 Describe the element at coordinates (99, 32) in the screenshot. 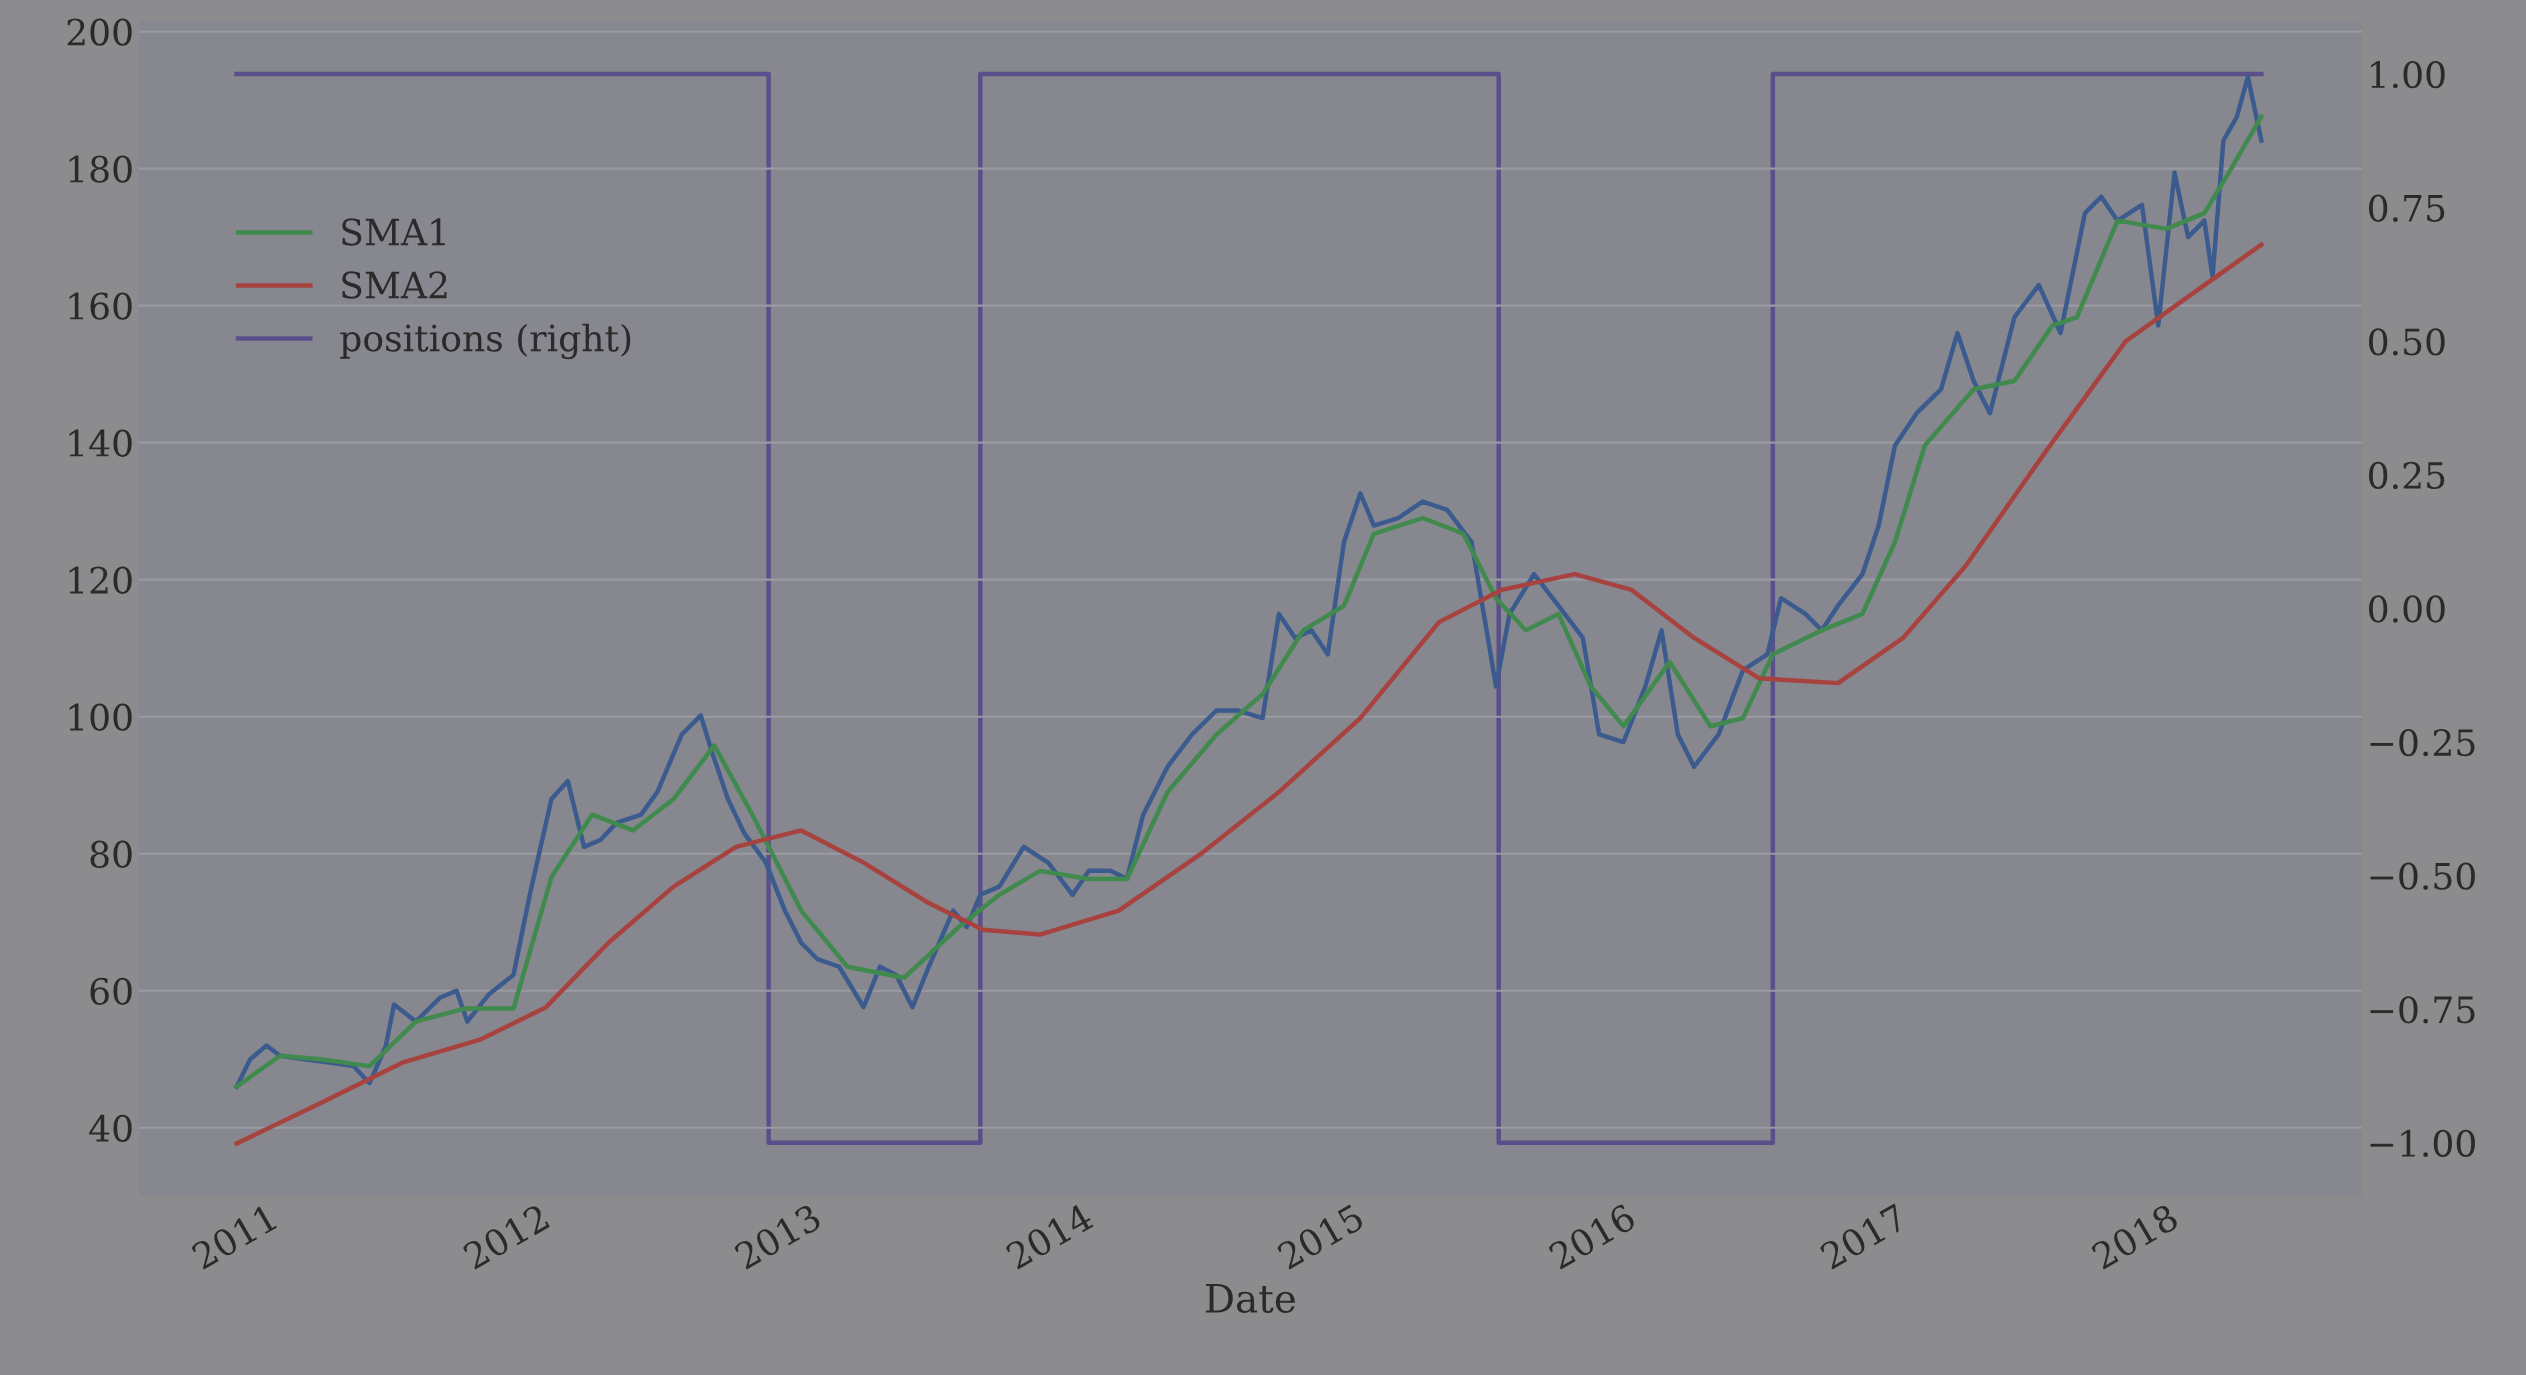

I see `y-tick-label: 200` at that location.